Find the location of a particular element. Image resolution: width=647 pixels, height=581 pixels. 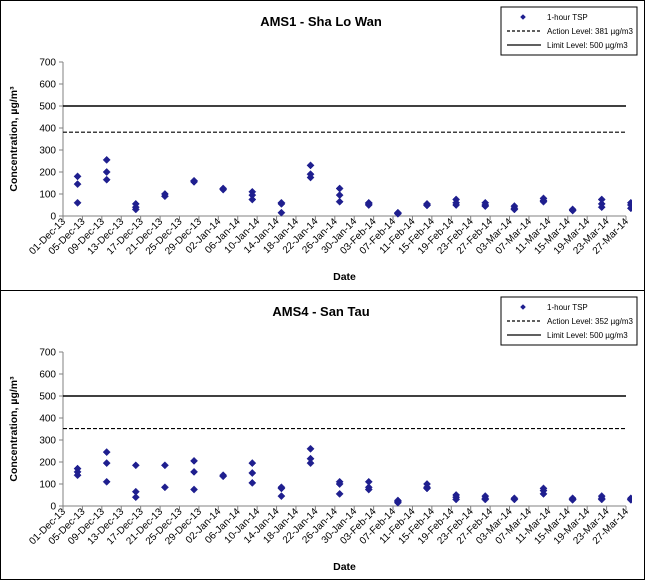

chart-title: AMS4 - San Tau is located at coordinates (320, 311).